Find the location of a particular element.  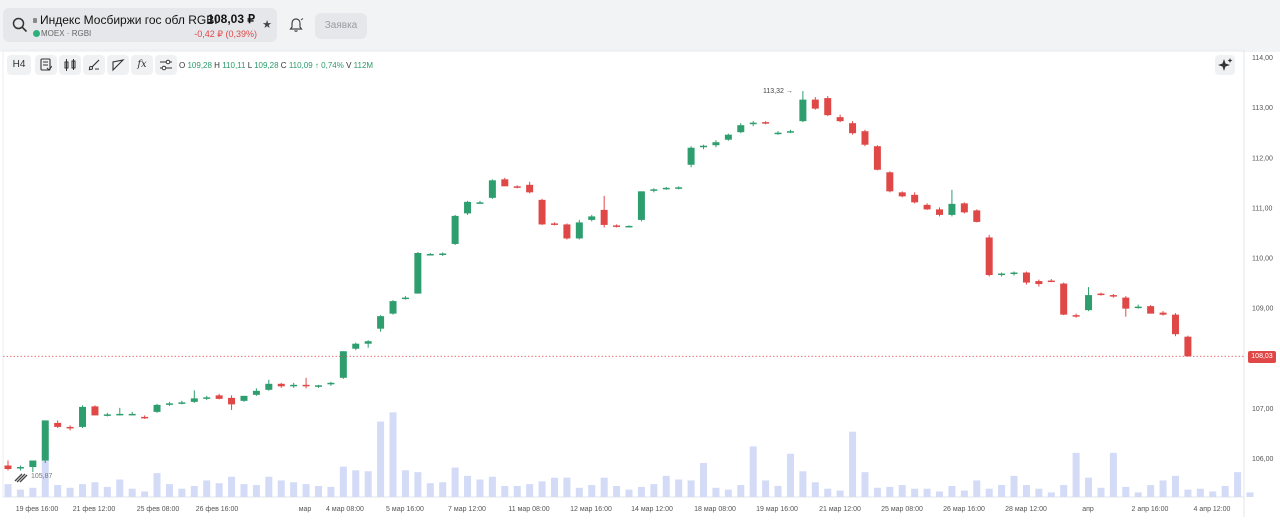

x-tick-label: 5 мар 16:00 is located at coordinates (405, 509).